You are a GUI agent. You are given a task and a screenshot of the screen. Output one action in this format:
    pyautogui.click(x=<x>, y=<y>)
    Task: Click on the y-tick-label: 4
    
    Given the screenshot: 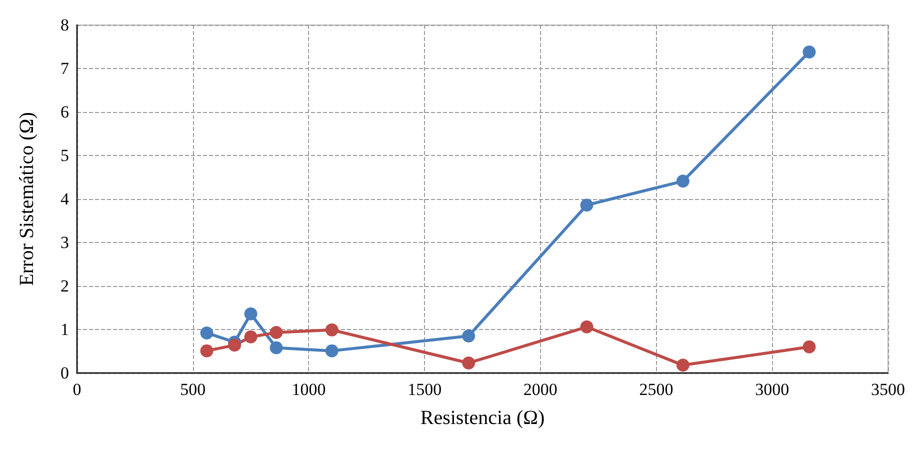 What is the action you would take?
    pyautogui.click(x=65, y=199)
    